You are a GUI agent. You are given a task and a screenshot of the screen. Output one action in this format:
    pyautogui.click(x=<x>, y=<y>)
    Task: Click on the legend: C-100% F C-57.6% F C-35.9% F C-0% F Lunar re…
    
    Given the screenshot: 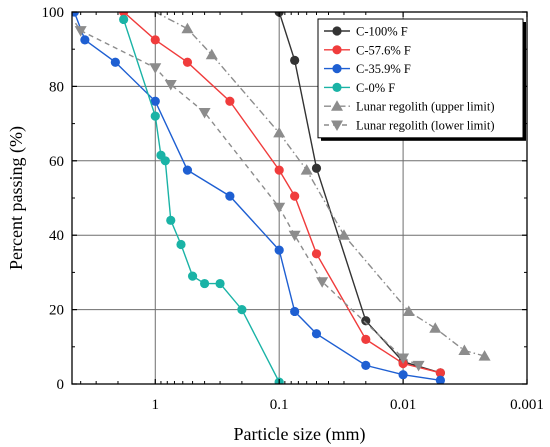 What is the action you would take?
    pyautogui.click(x=421, y=79)
    